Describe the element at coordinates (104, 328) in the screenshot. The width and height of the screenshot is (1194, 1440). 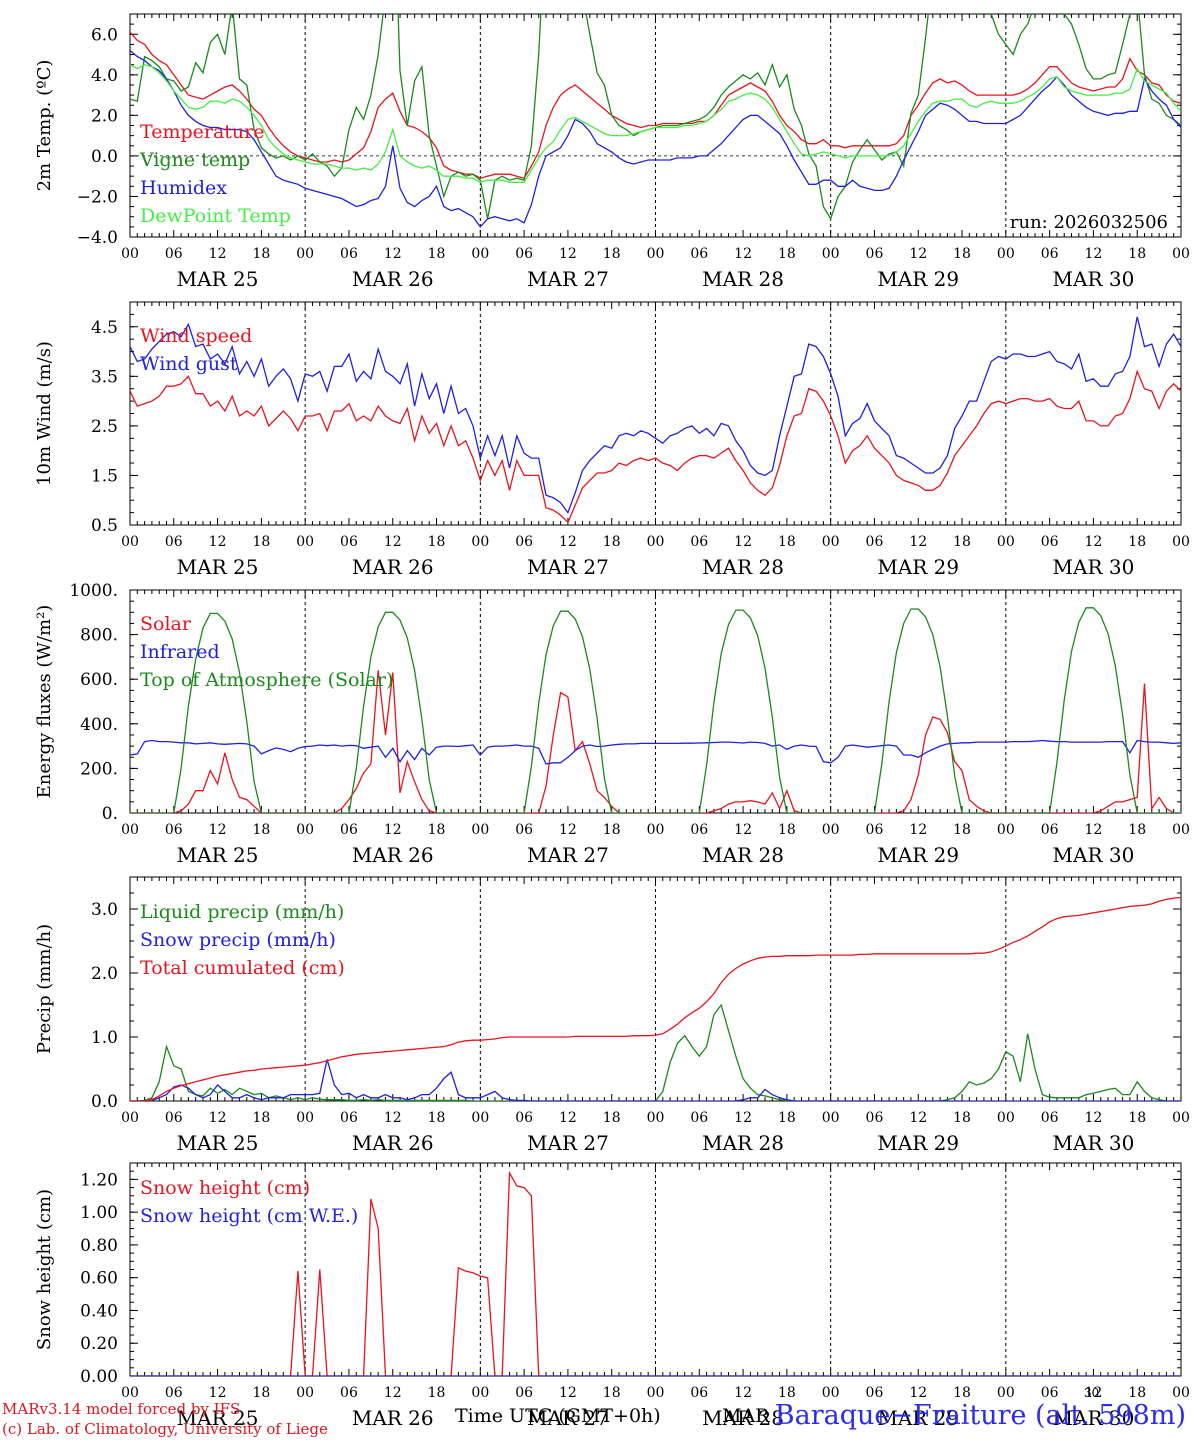
I see `wind-y-tick-label: 4.5` at that location.